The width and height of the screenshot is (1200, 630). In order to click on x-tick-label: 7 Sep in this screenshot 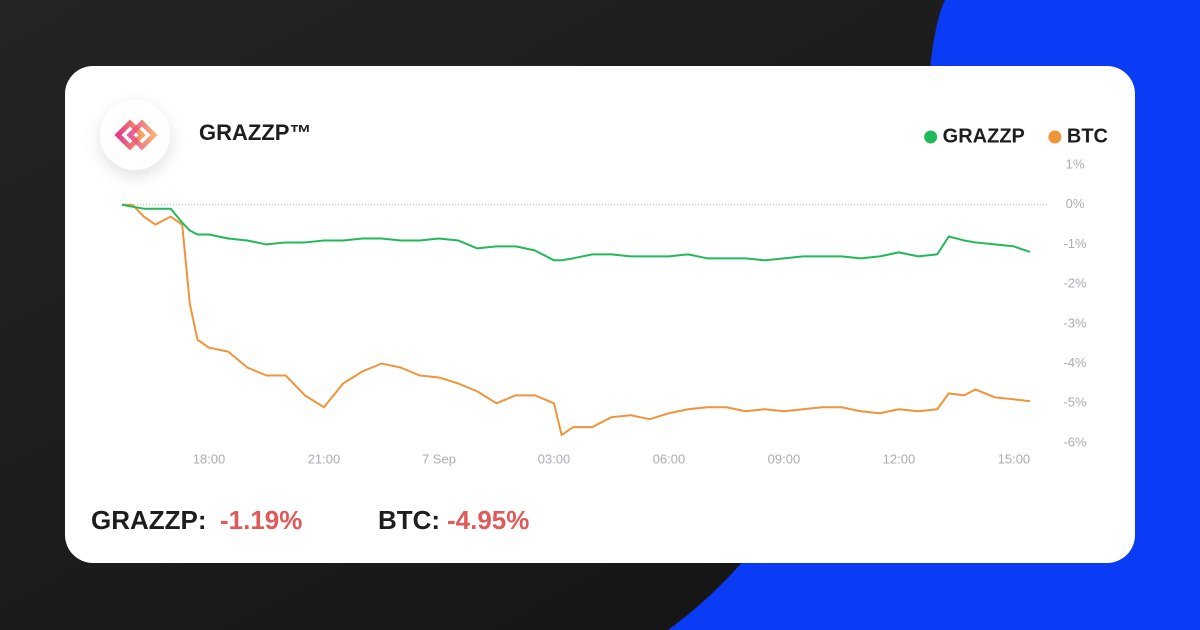, I will do `click(439, 458)`.